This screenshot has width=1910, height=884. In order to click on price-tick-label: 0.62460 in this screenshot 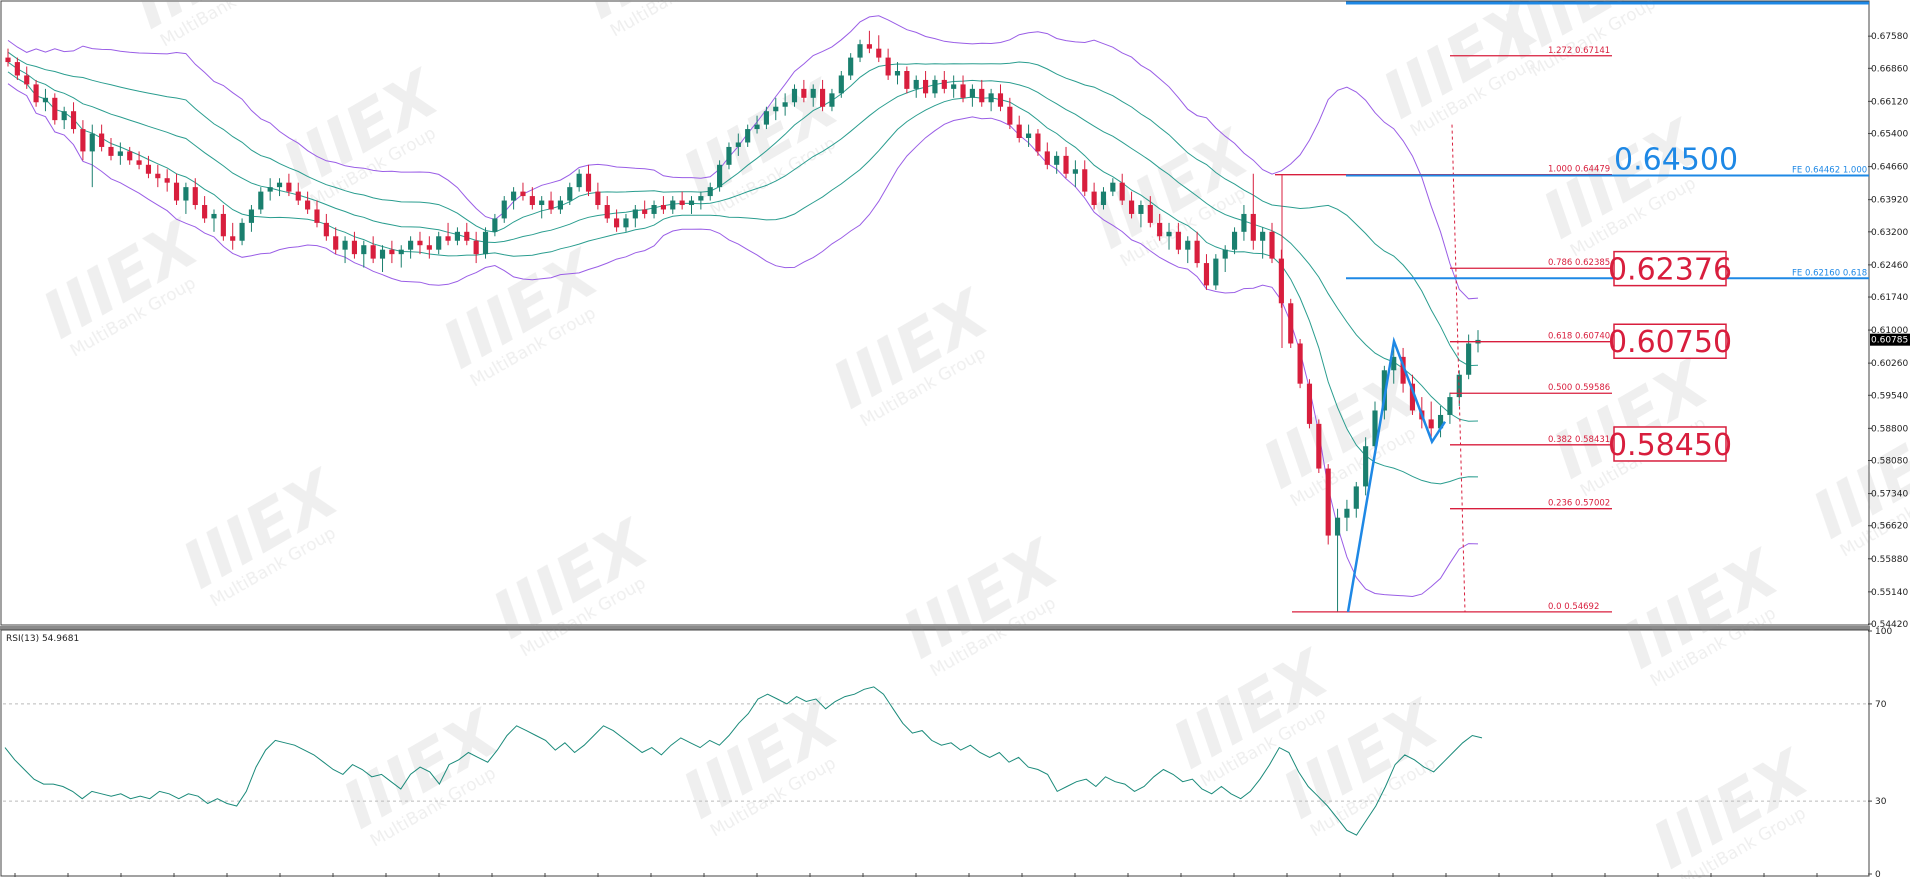, I will do `click(1889, 266)`.